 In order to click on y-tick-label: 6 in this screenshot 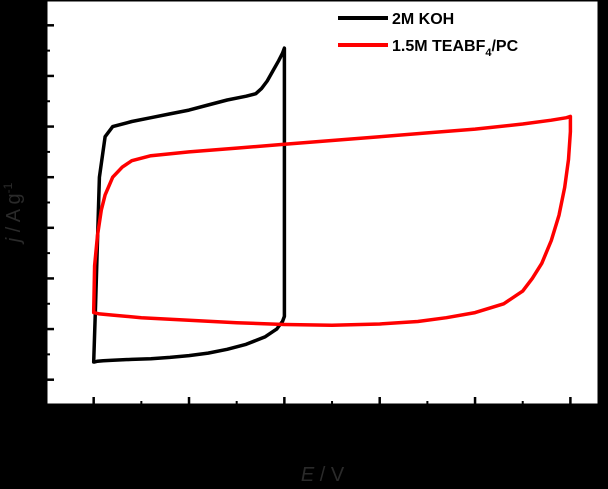, I will do `click(32, 77)`.